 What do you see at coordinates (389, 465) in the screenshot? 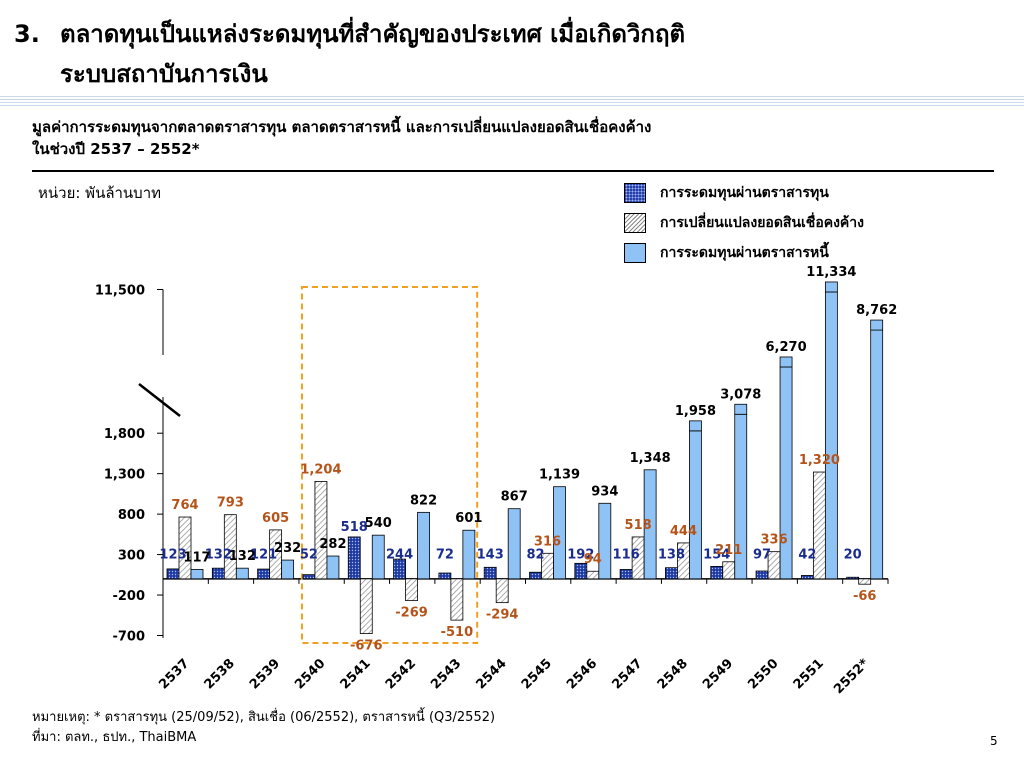
I see `crisis-highlight-box` at bounding box center [389, 465].